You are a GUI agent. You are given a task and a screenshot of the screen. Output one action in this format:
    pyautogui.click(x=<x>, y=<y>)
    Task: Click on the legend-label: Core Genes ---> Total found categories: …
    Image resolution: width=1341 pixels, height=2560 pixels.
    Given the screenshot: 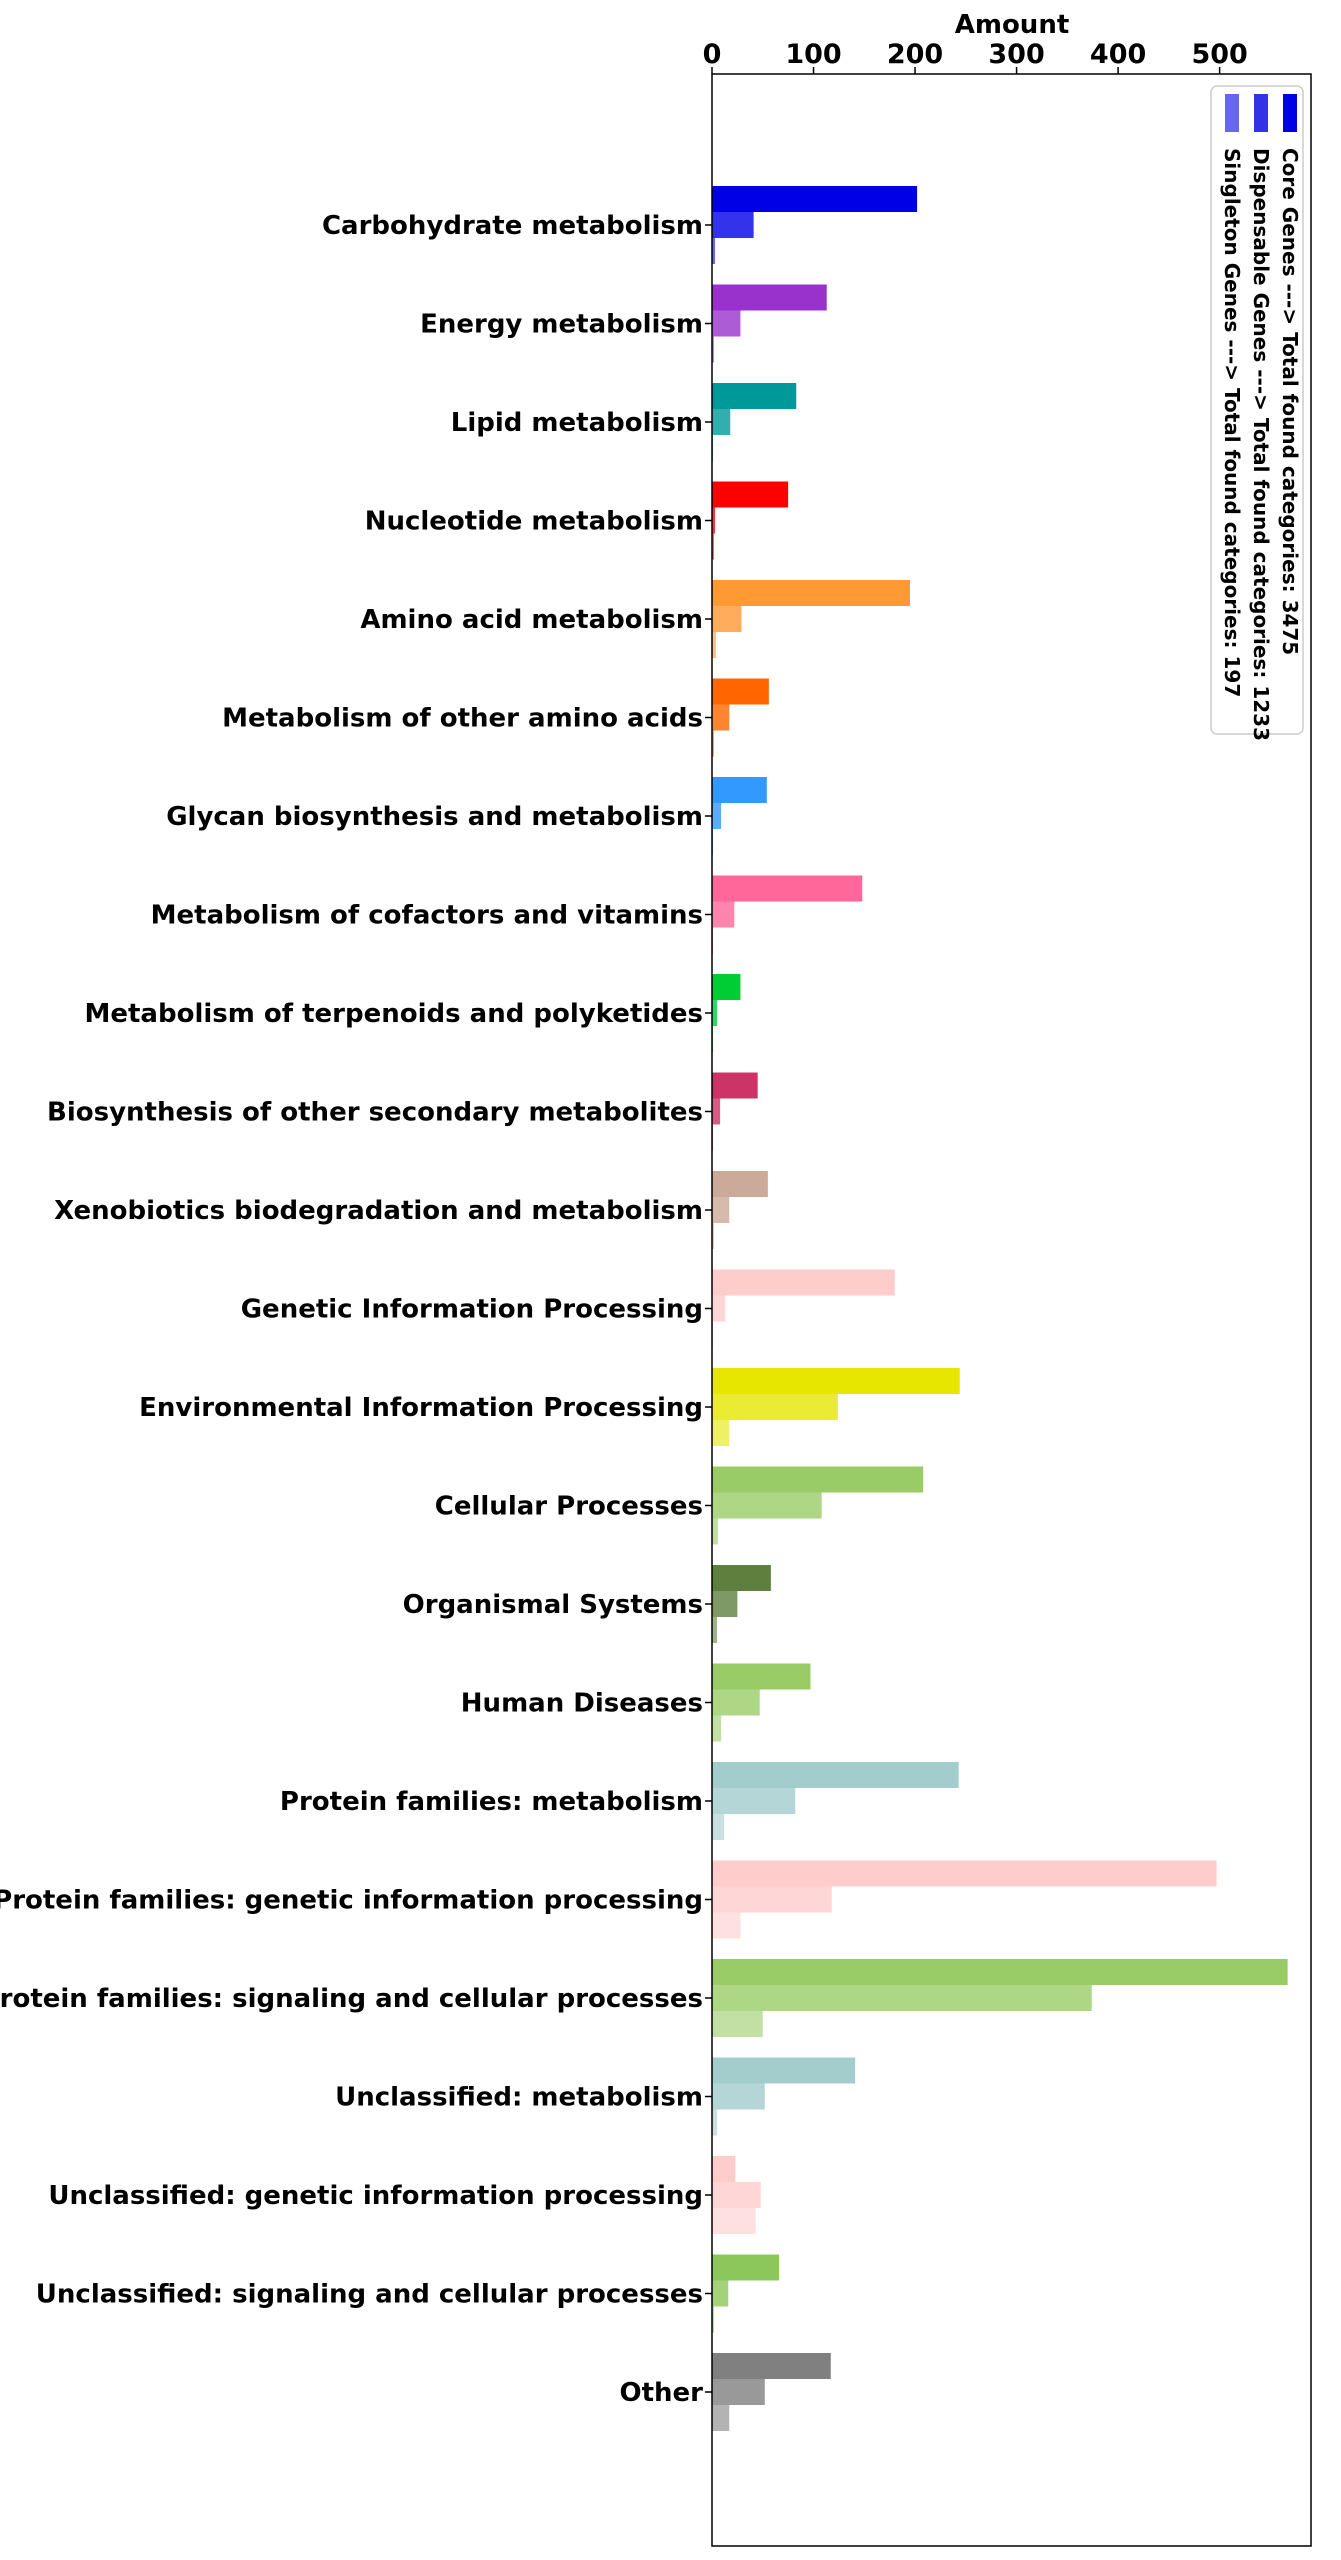 What is the action you would take?
    pyautogui.click(x=1290, y=401)
    